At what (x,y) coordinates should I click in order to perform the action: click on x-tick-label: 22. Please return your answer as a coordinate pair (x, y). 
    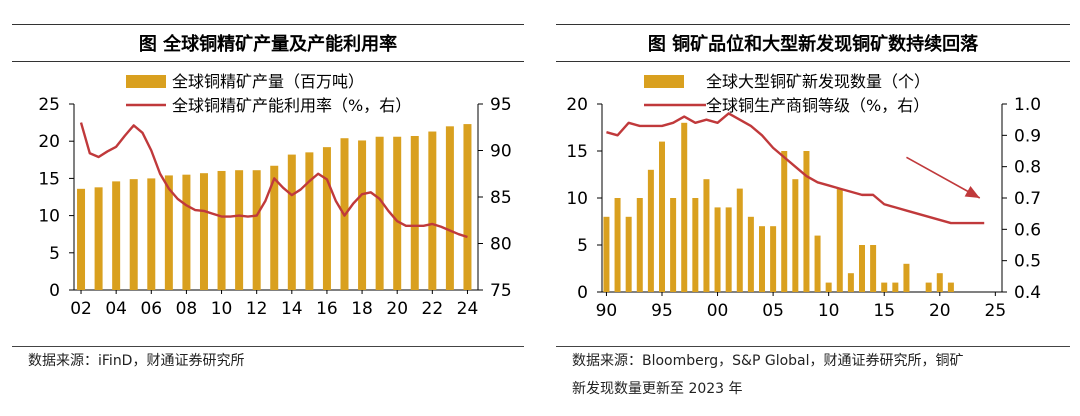
    Looking at the image, I should click on (433, 309).